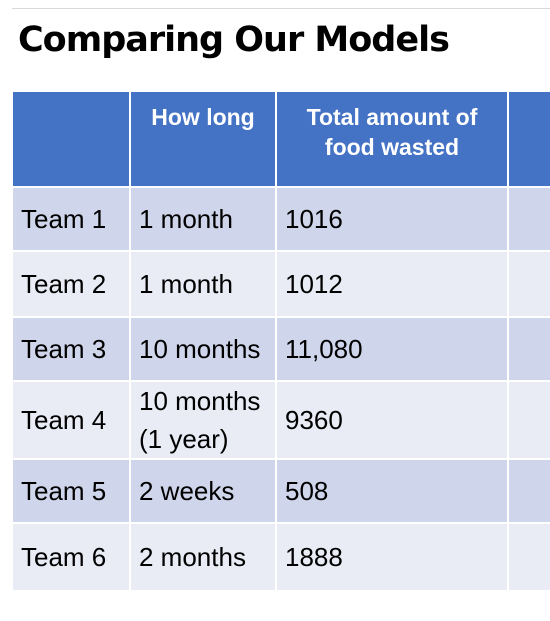 This screenshot has width=550, height=621. I want to click on table-row: Team 4 10 months (1 year) 9360, so click(280, 420).